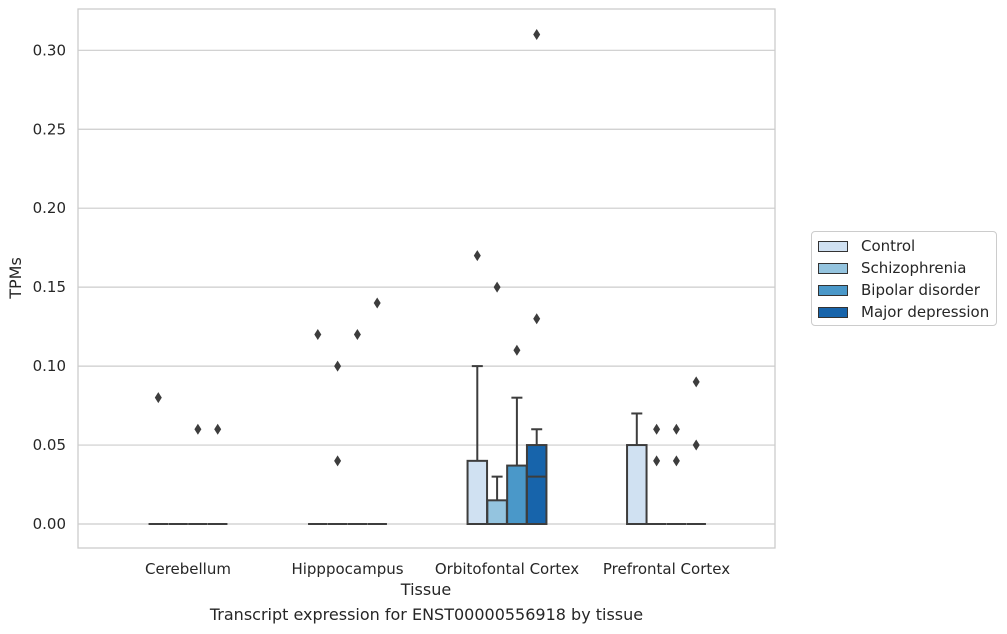 Image resolution: width=1007 pixels, height=634 pixels. What do you see at coordinates (914, 268) in the screenshot?
I see `legend-label-schizophrenia: Schizophrenia` at bounding box center [914, 268].